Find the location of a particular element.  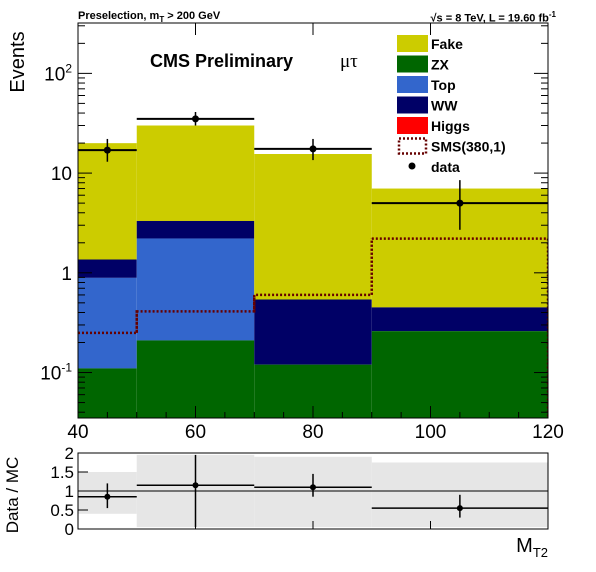

legend-label-0: Fake is located at coordinates (447, 44).